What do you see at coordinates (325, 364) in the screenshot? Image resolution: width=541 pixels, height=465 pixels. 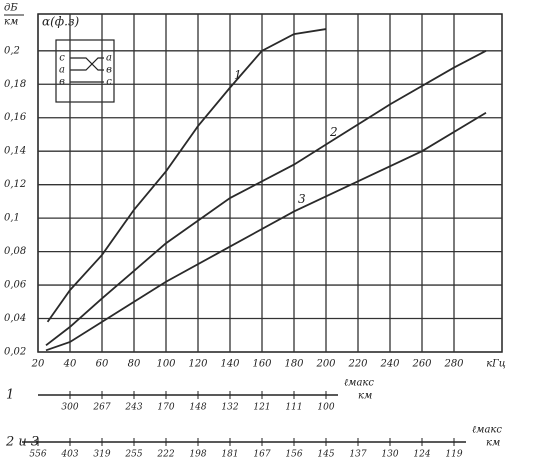 I see `x-tick-label: 200` at bounding box center [325, 364].